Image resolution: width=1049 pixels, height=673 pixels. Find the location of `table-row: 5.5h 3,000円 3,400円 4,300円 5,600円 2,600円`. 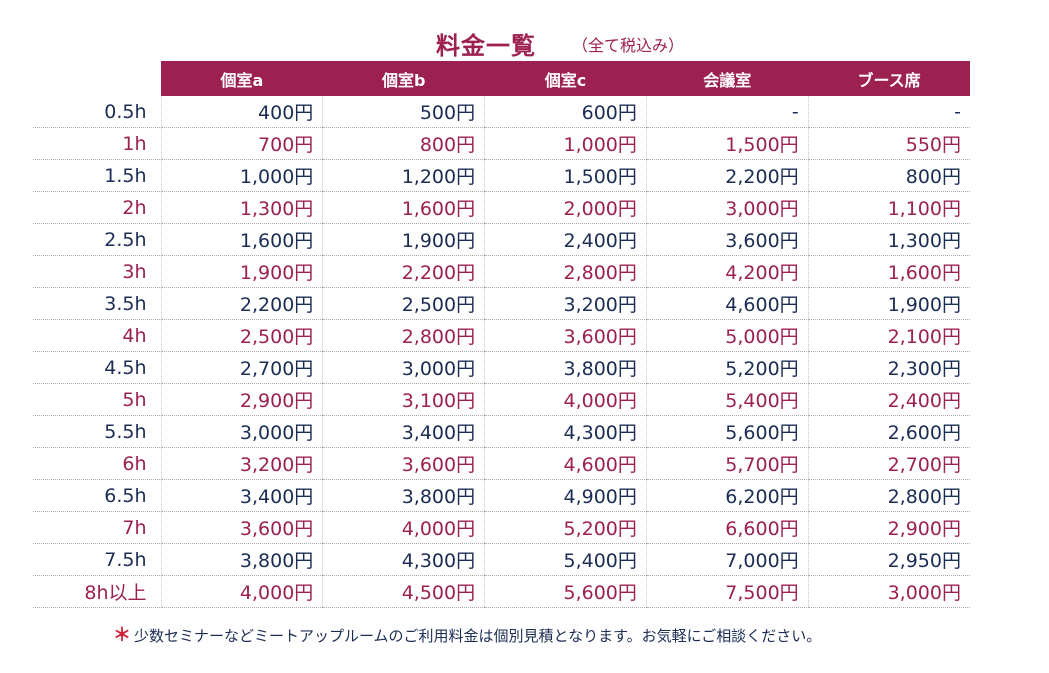

table-row: 5.5h 3,000円 3,400円 4,300円 5,600円 2,600円 is located at coordinates (501, 431).